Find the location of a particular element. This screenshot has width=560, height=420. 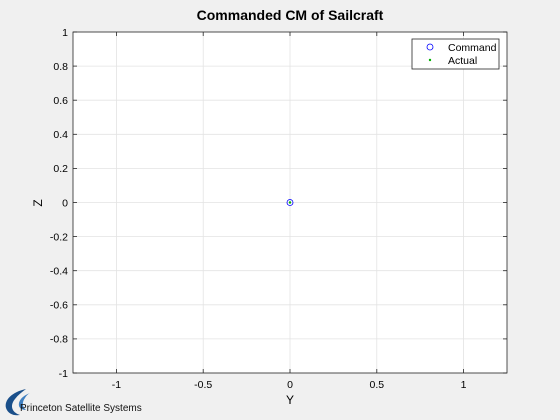

princeton-satellite-systems-logo: Princeton Satellite Systems is located at coordinates (73, 402).